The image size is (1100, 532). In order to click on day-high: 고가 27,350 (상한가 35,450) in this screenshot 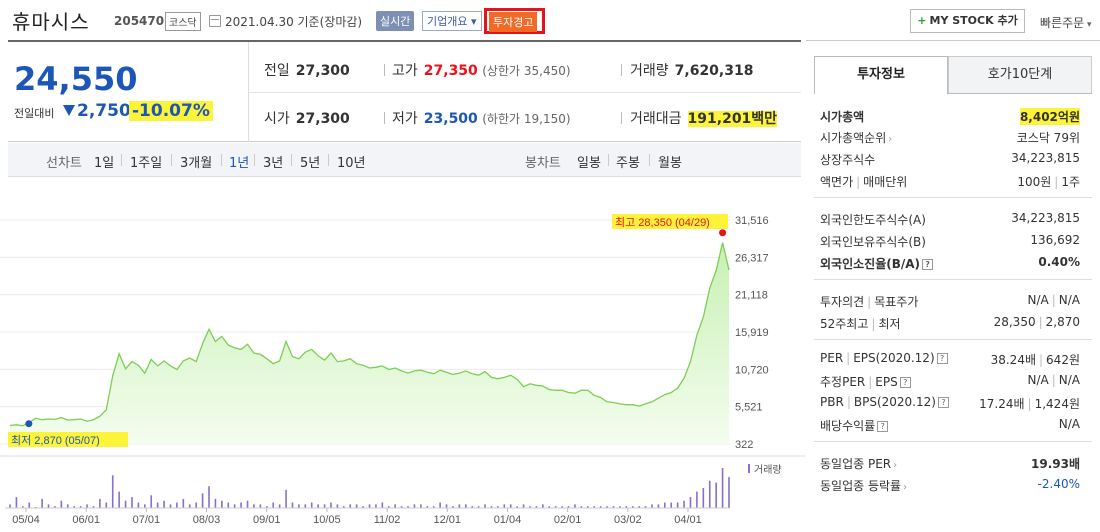, I will do `click(481, 70)`.